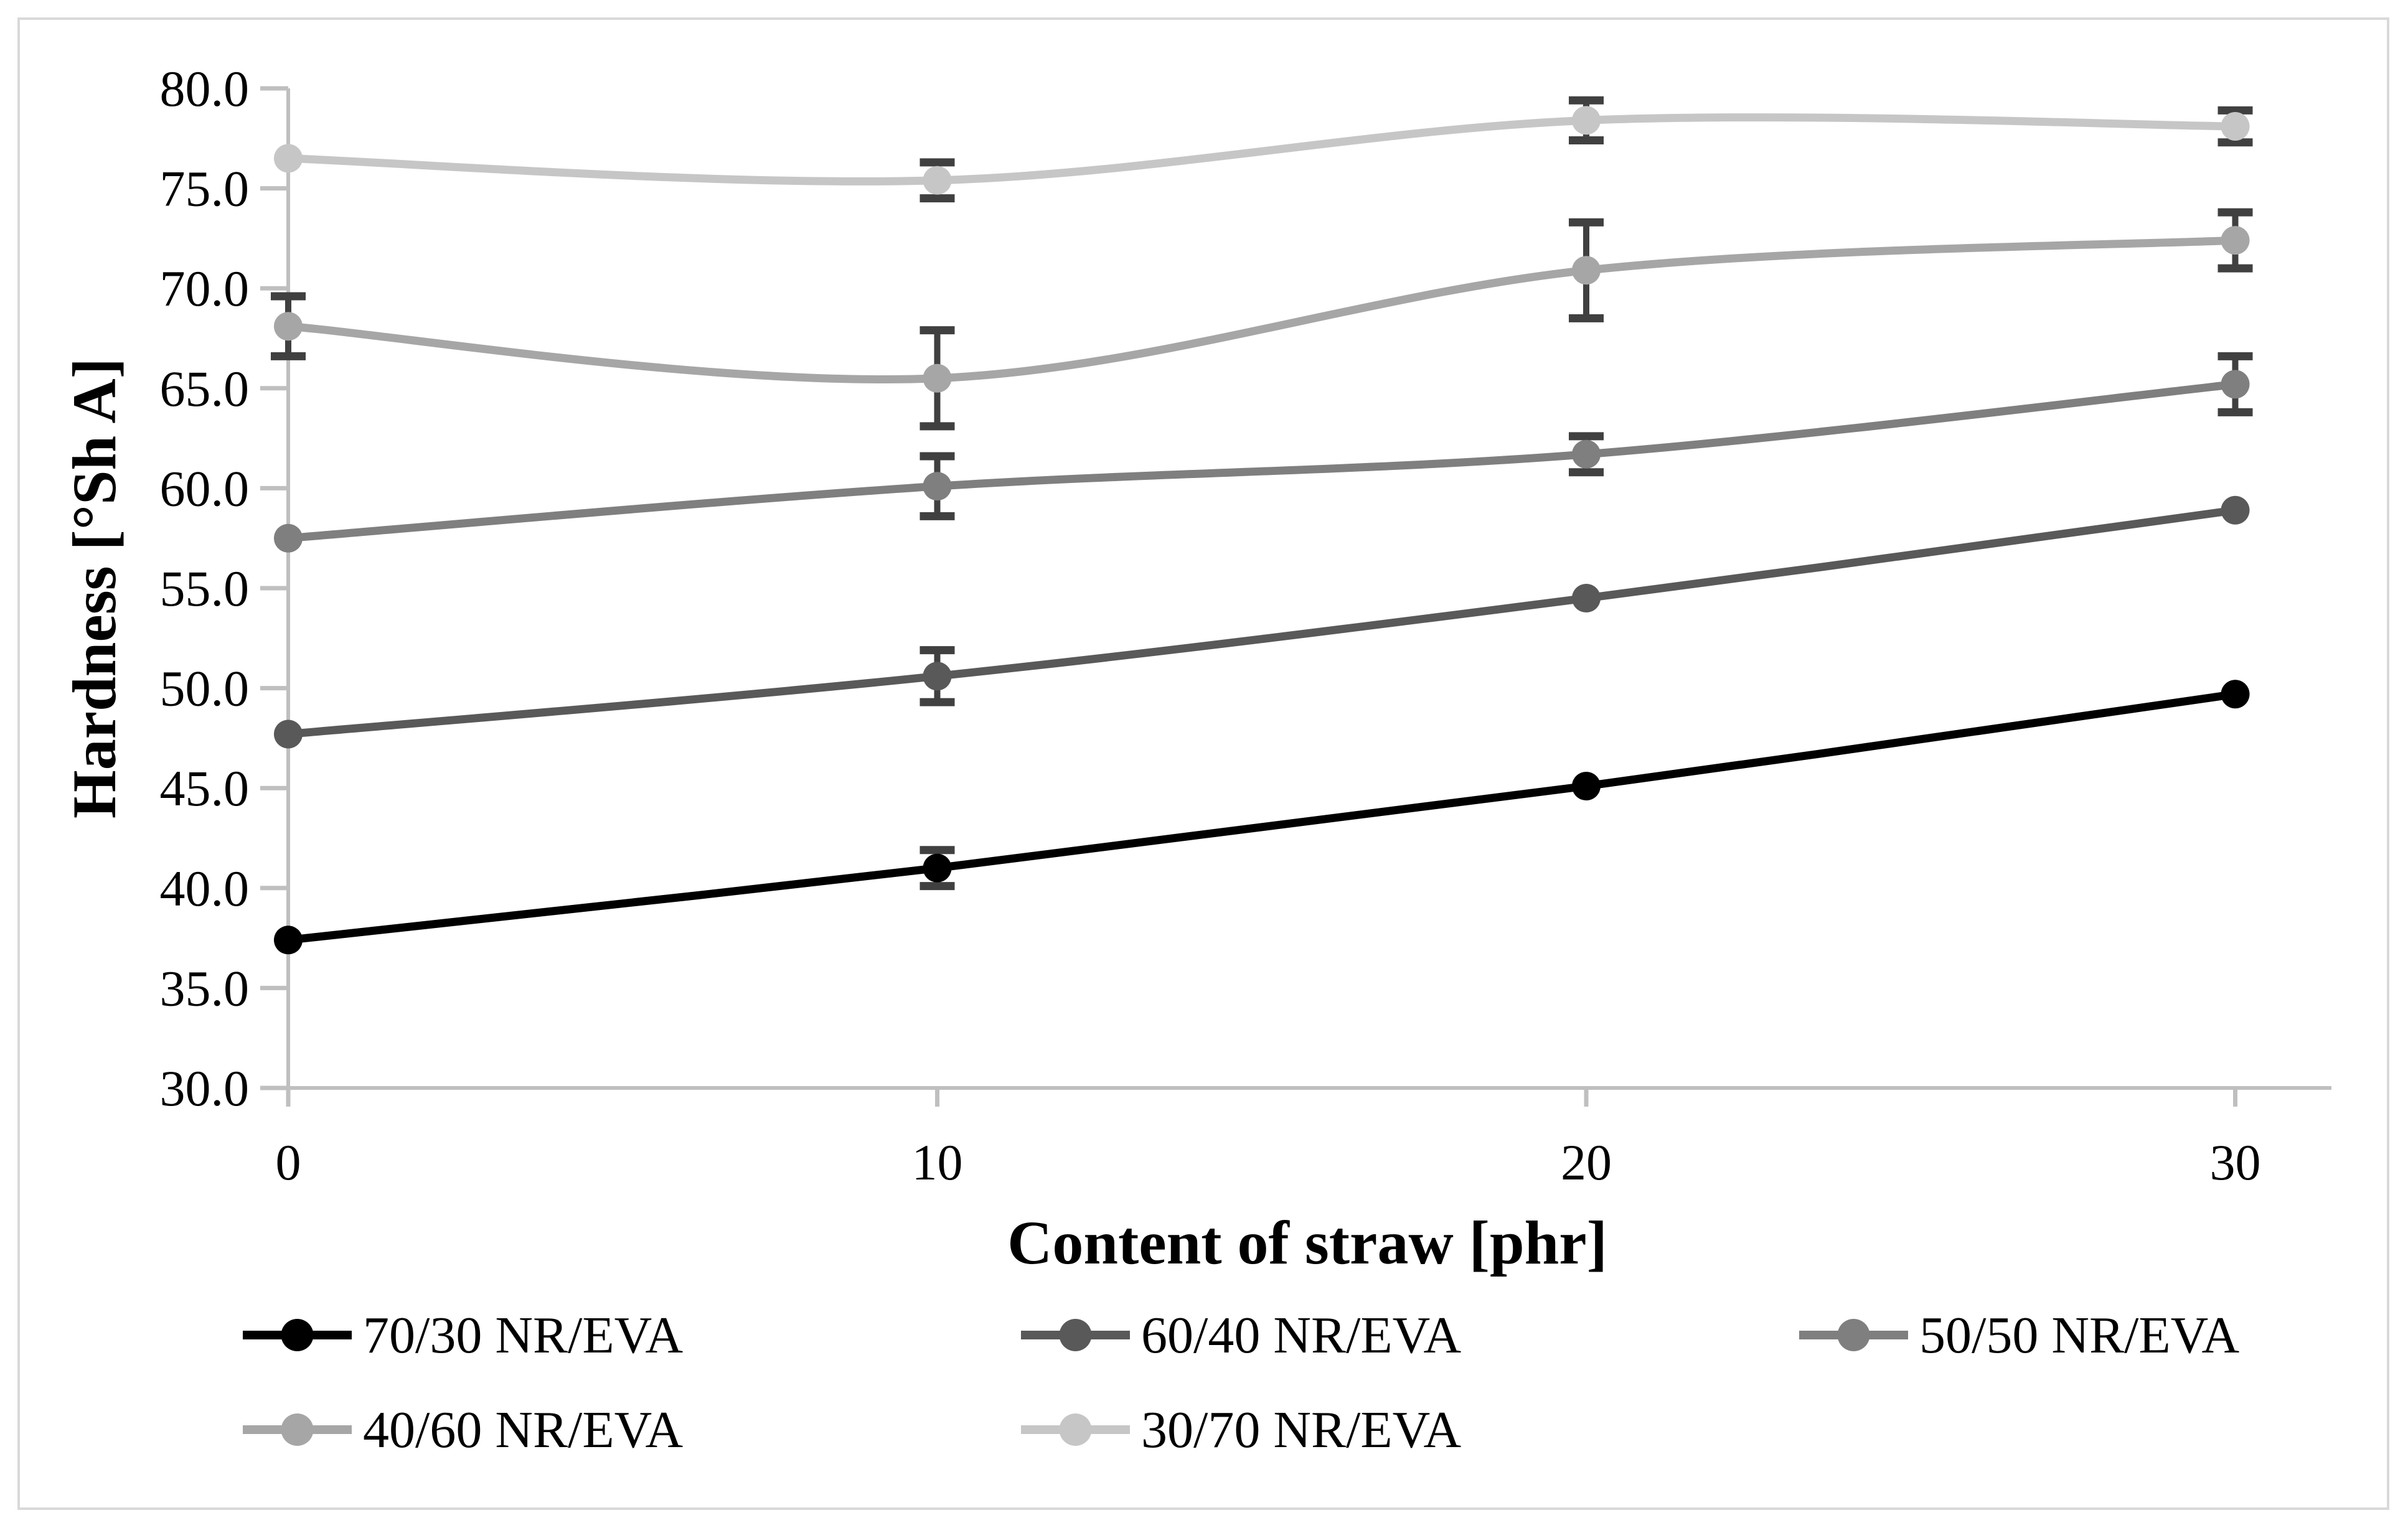 The width and height of the screenshot is (2408, 1528). What do you see at coordinates (523, 1430) in the screenshot?
I see `legend-label: 40/60 NR/EVA` at bounding box center [523, 1430].